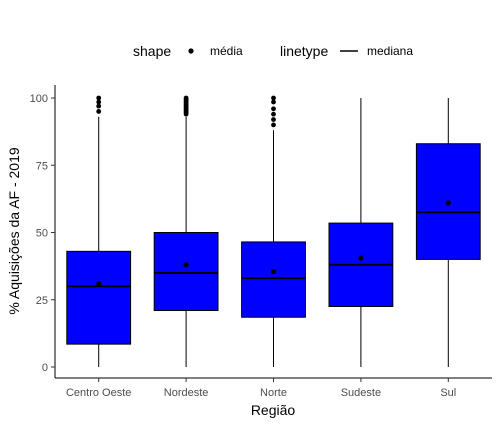 This screenshot has width=501, height=425. What do you see at coordinates (390, 51) in the screenshot?
I see `legend-linetype-label: mediana` at bounding box center [390, 51].